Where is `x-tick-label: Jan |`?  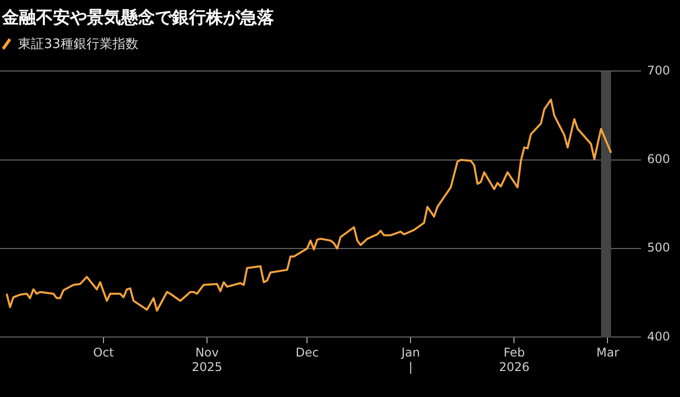 x-tick-label: Jan | is located at coordinates (410, 360).